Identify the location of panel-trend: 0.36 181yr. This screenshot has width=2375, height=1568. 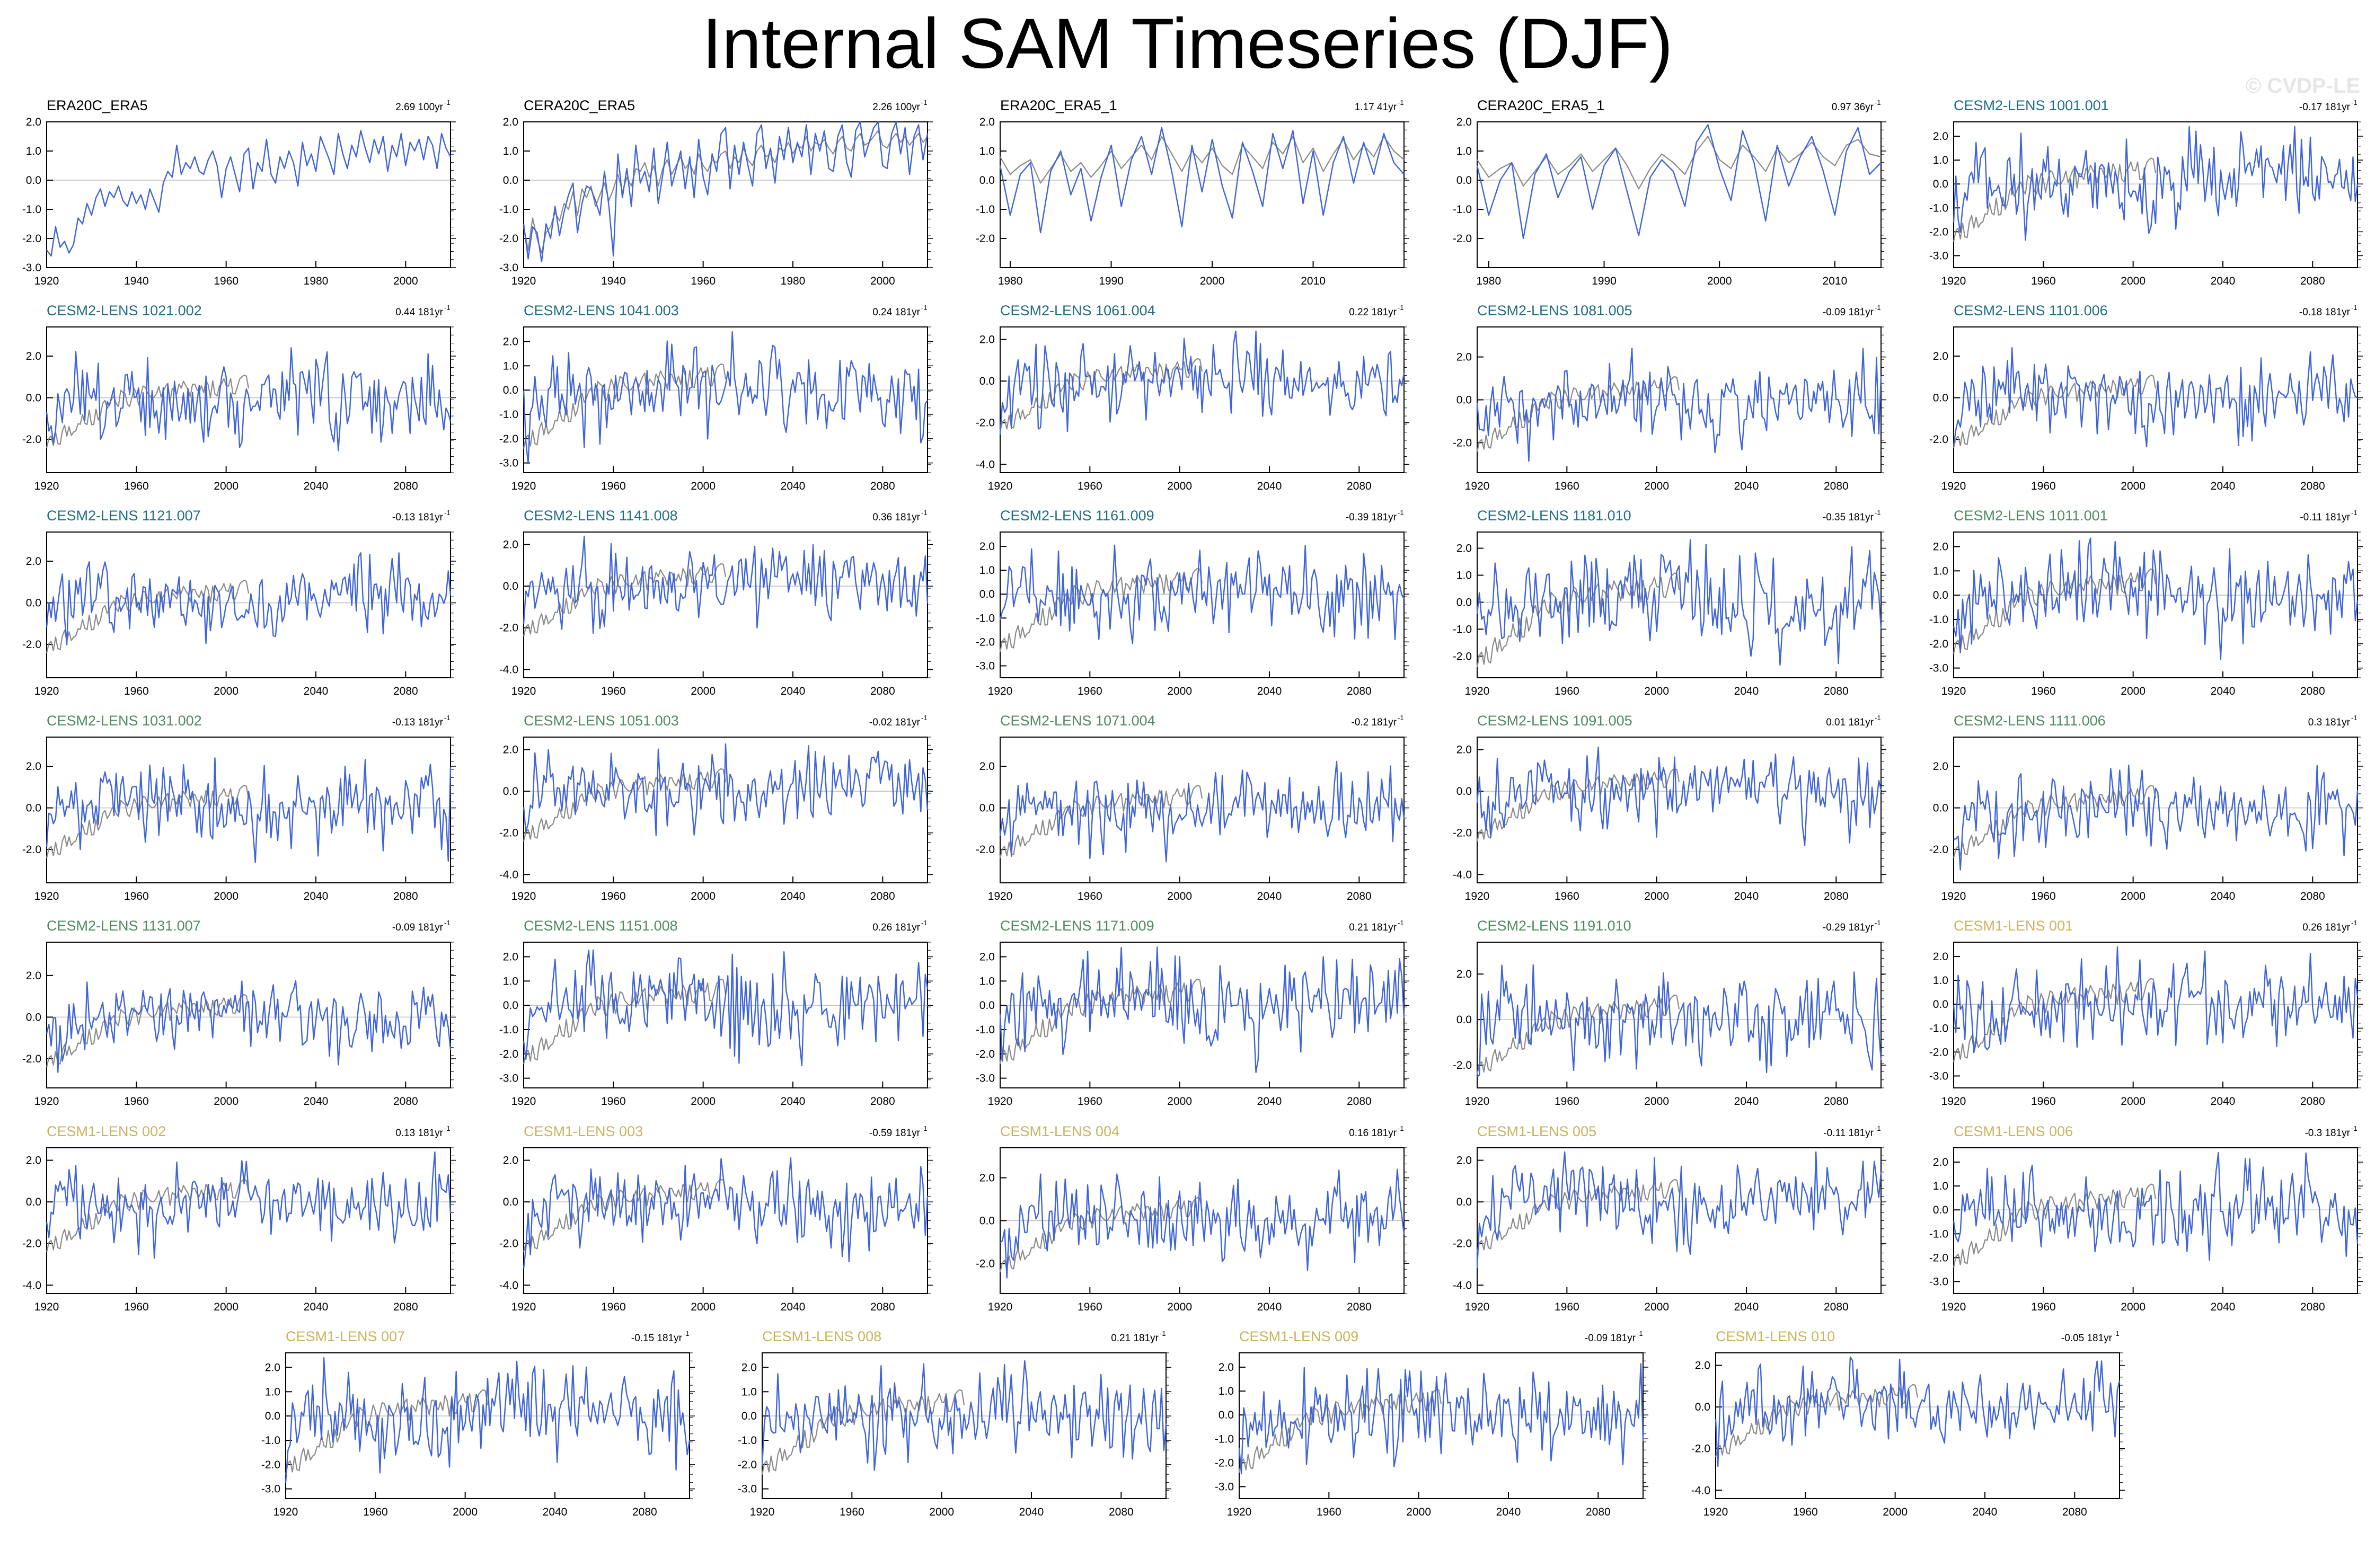
(896, 517).